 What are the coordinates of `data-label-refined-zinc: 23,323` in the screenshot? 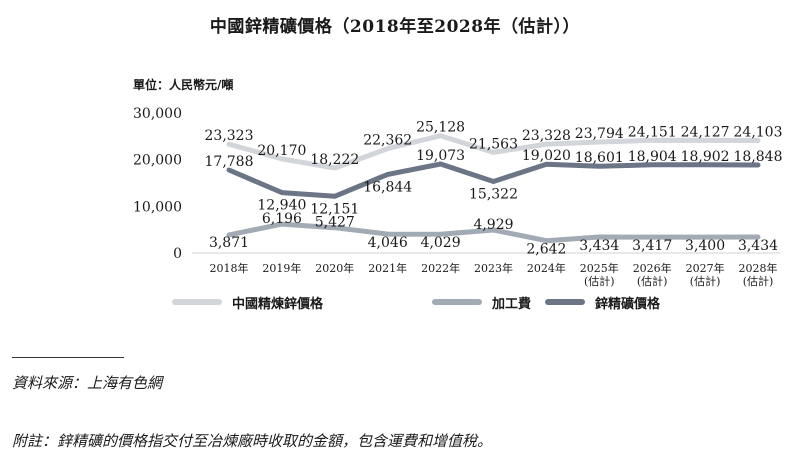 It's located at (229, 136).